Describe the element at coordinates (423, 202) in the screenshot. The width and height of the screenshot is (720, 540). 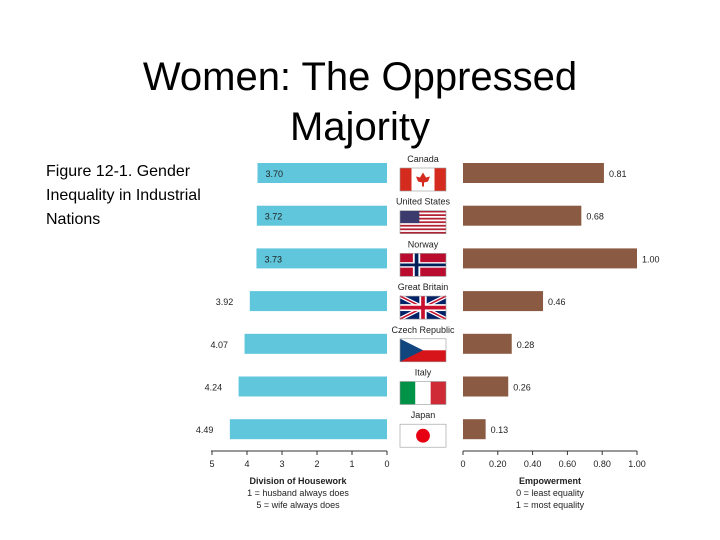
I see `country-label: United States` at that location.